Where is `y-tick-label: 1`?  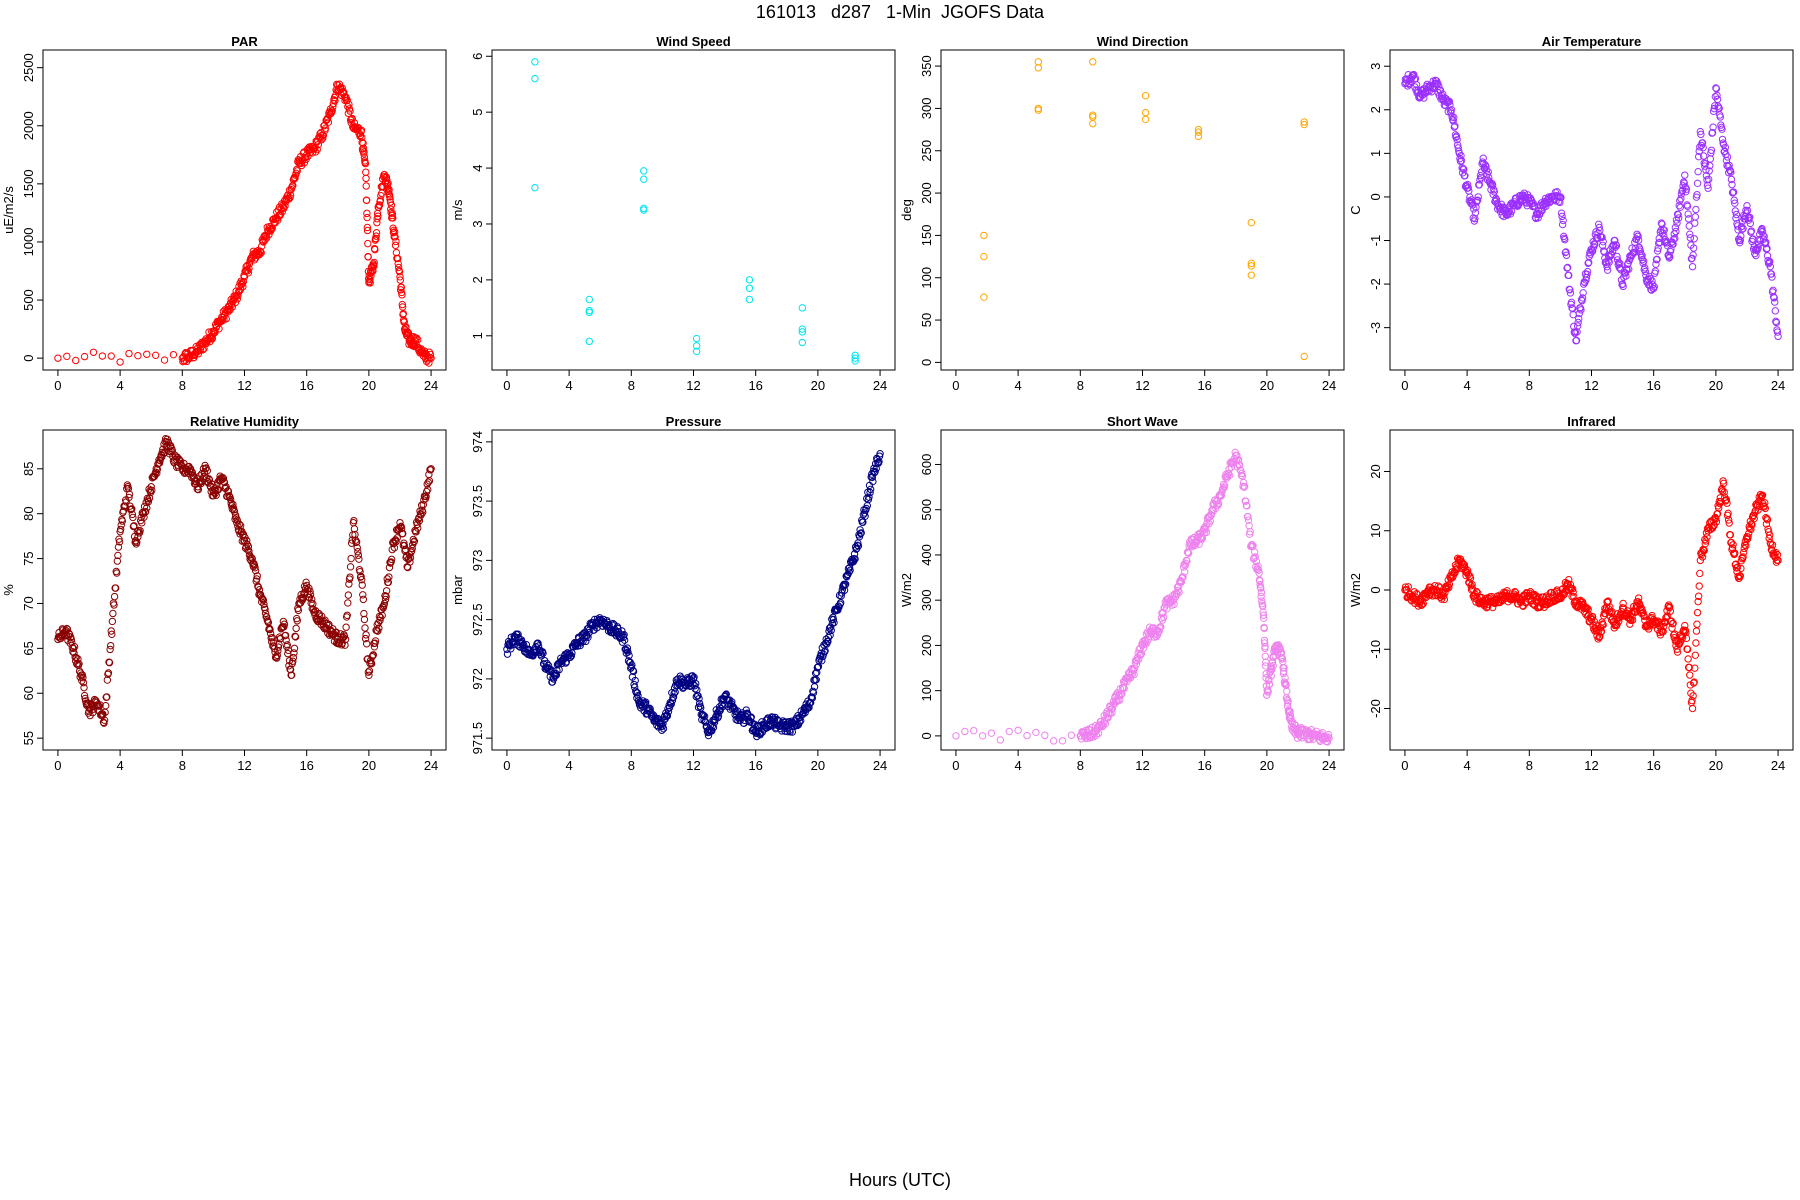 y-tick-label: 1 is located at coordinates (477, 335).